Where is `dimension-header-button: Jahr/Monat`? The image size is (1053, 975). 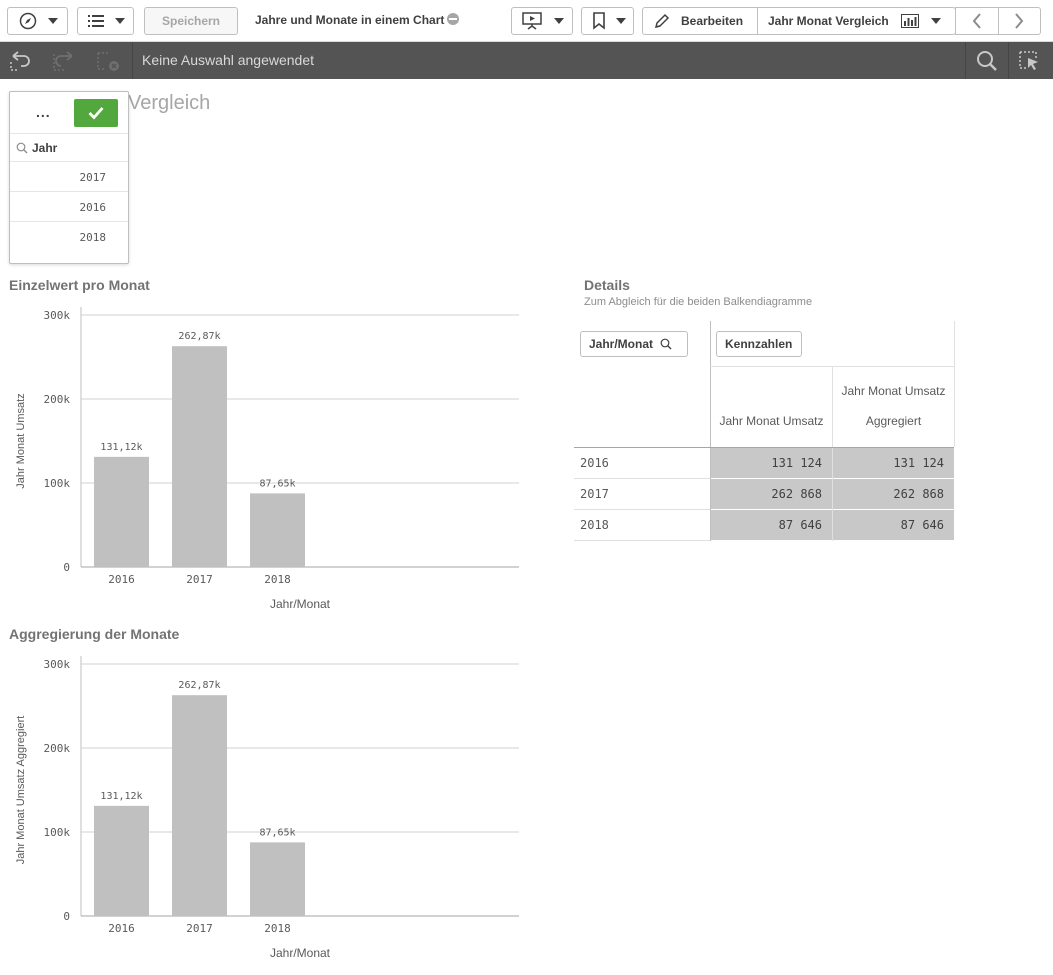
dimension-header-button: Jahr/Monat is located at coordinates (634, 344).